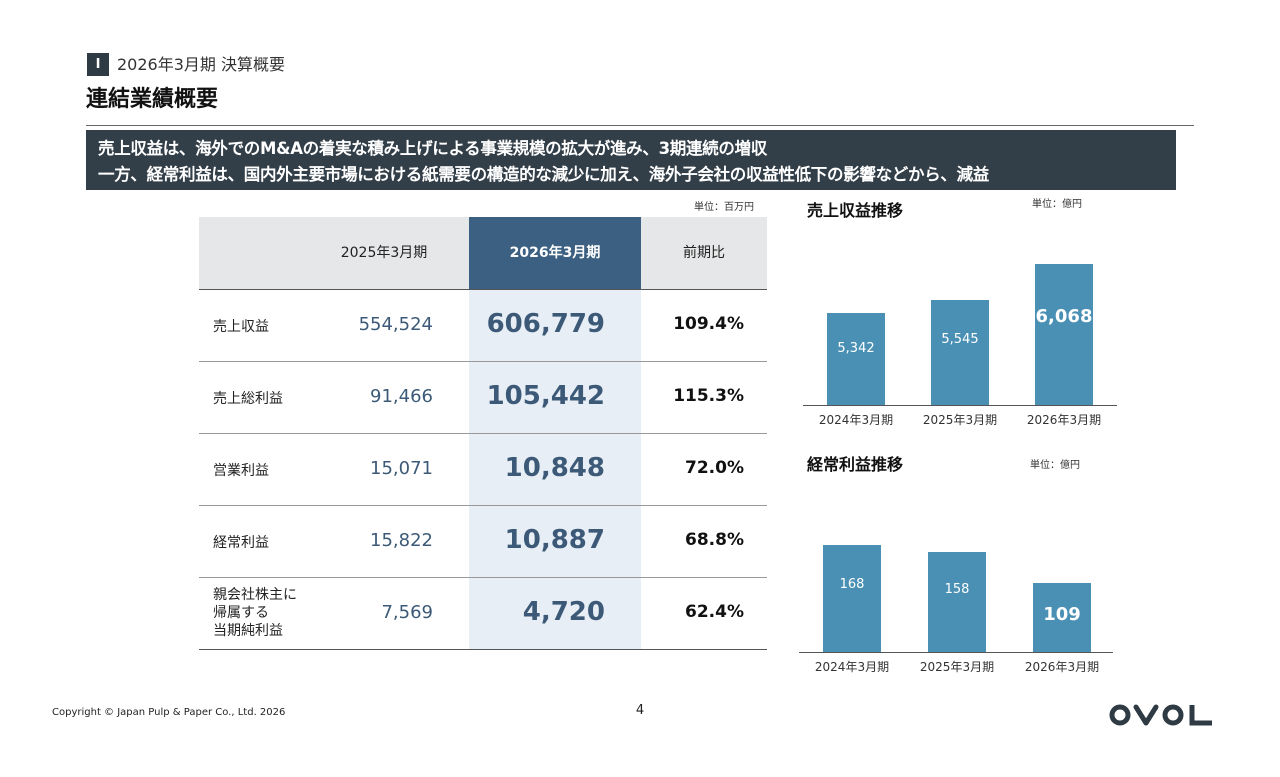 Image resolution: width=1280 pixels, height=777 pixels. What do you see at coordinates (241, 327) in the screenshot?
I see `row-label: 売上収益` at bounding box center [241, 327].